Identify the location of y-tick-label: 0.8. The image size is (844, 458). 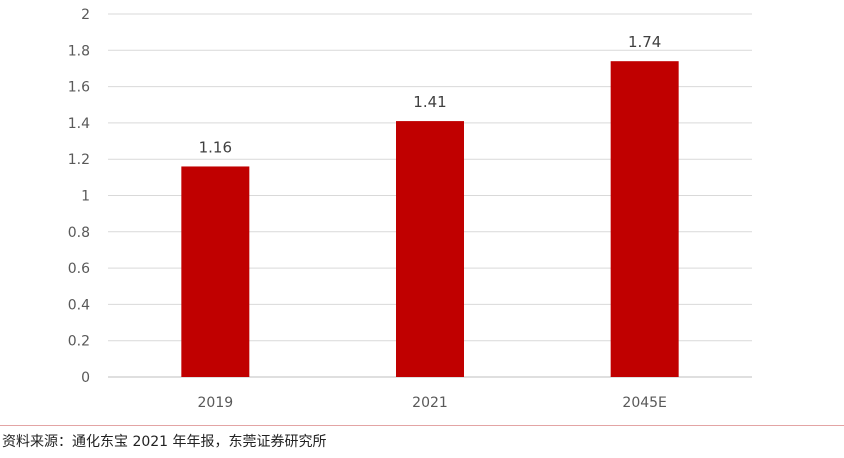
(79, 233).